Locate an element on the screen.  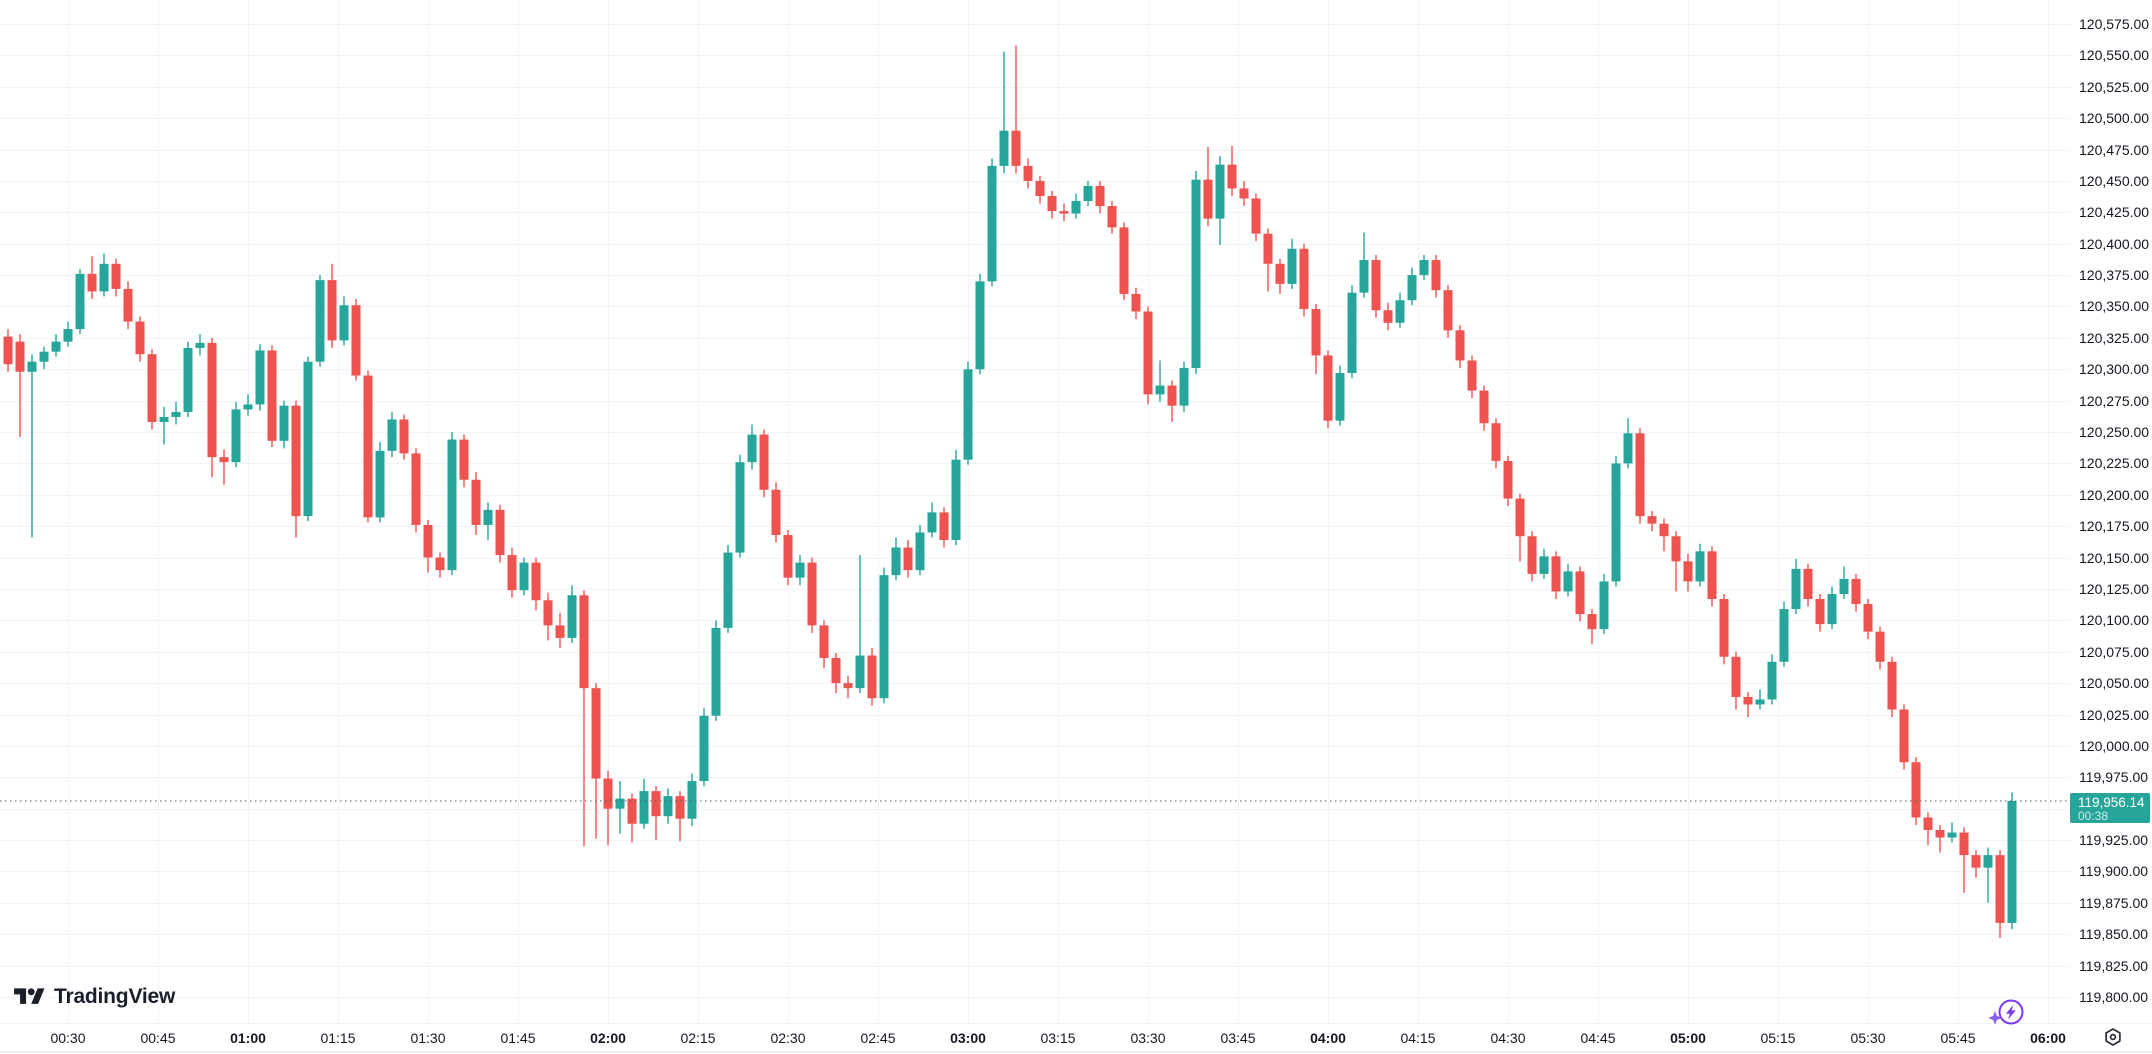
price-axis-label: 119,800.00 is located at coordinates (2114, 997).